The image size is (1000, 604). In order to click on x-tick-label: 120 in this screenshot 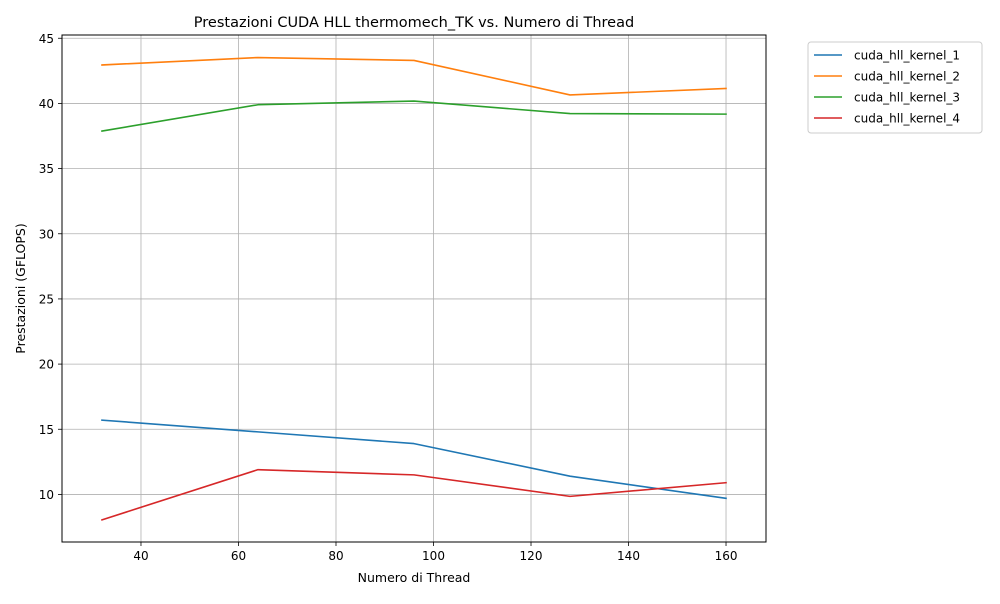, I will do `click(531, 556)`.